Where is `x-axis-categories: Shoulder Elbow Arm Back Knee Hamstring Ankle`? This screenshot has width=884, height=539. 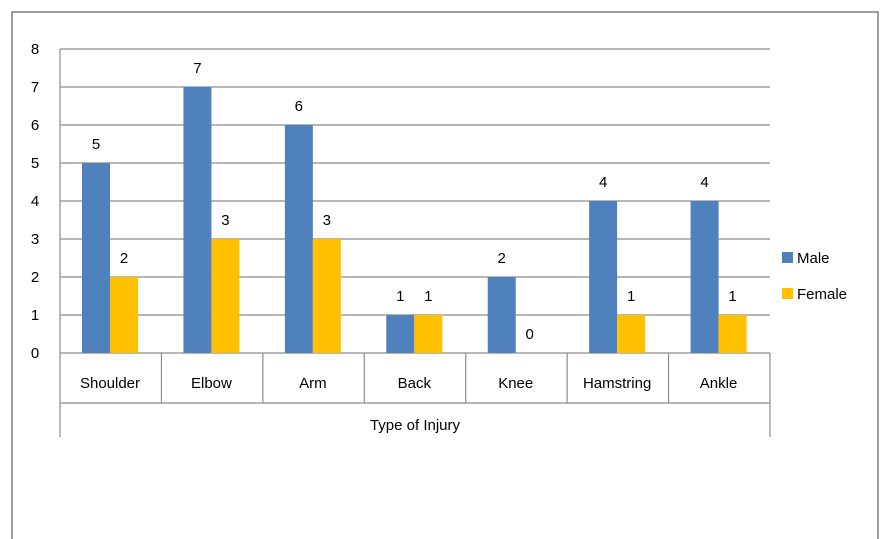 x-axis-categories: Shoulder Elbow Arm Back Knee Hamstring Ankle is located at coordinates (408, 383).